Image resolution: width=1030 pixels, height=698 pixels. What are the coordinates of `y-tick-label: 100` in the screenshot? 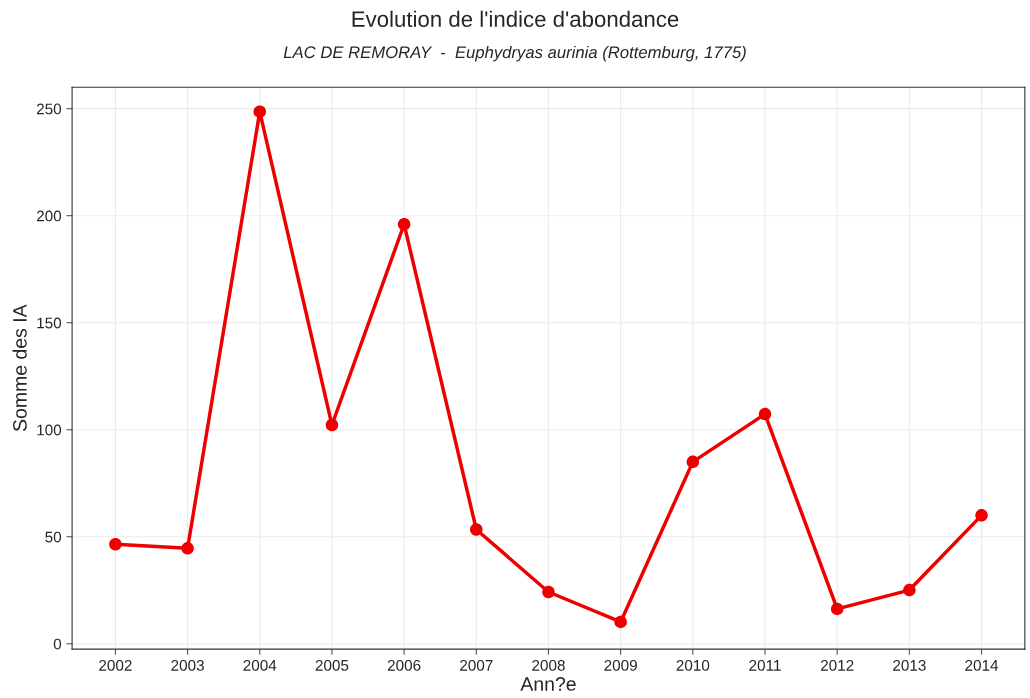 It's located at (49, 430).